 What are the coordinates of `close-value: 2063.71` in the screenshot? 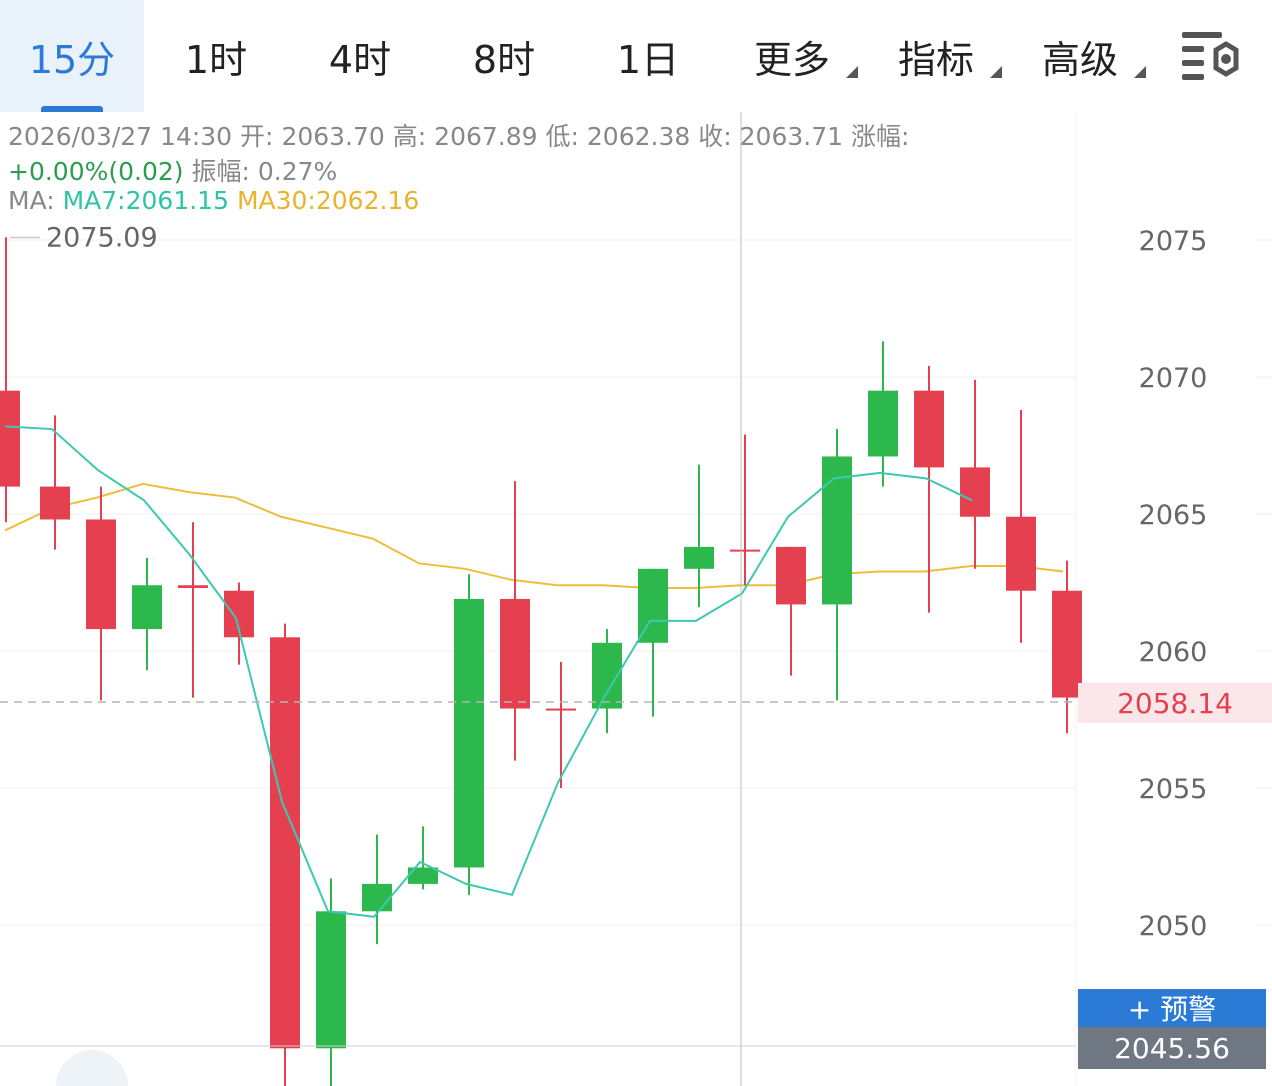 It's located at (791, 136).